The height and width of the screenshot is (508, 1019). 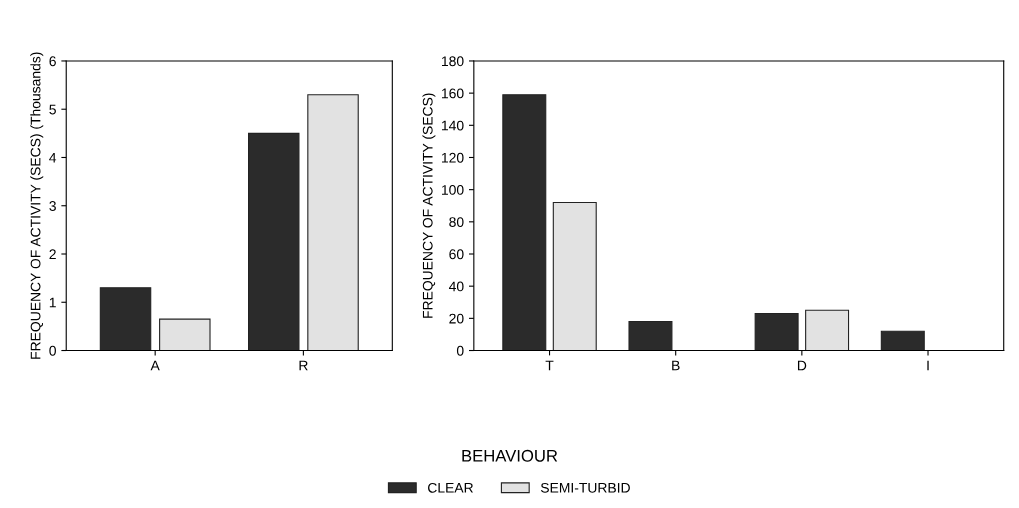 I want to click on y-axis-title: FREQUENCY OF ACTIVITY (SECS), so click(x=429, y=205).